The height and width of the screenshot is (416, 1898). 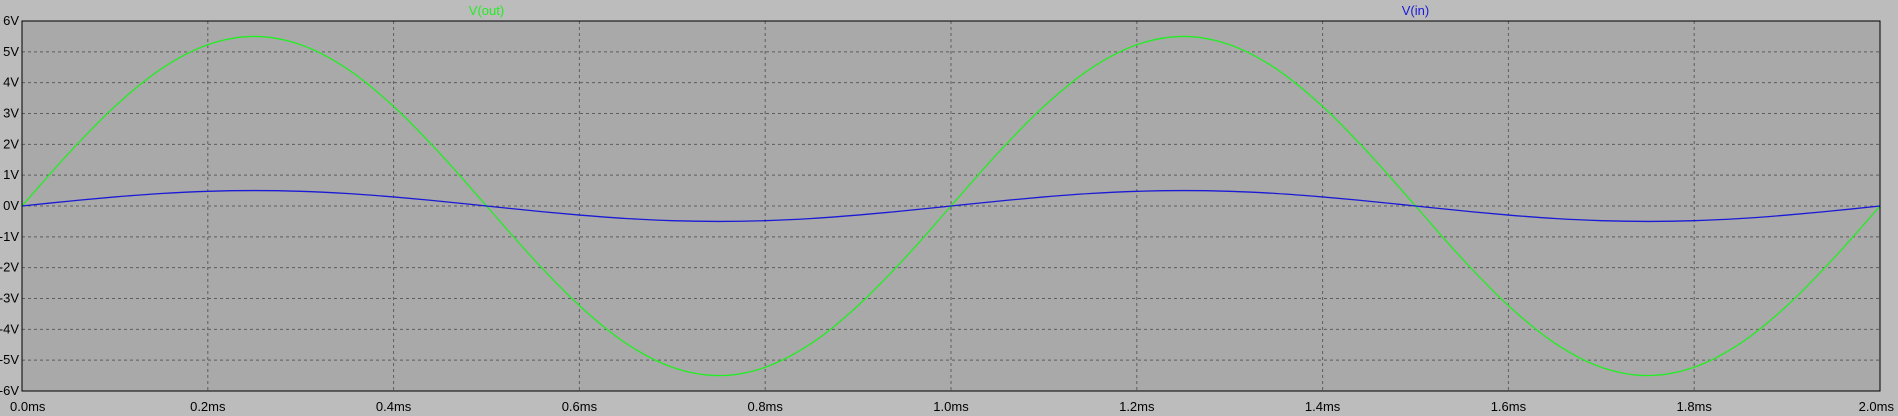 What do you see at coordinates (11, 143) in the screenshot?
I see `y-tick-label: 2V` at bounding box center [11, 143].